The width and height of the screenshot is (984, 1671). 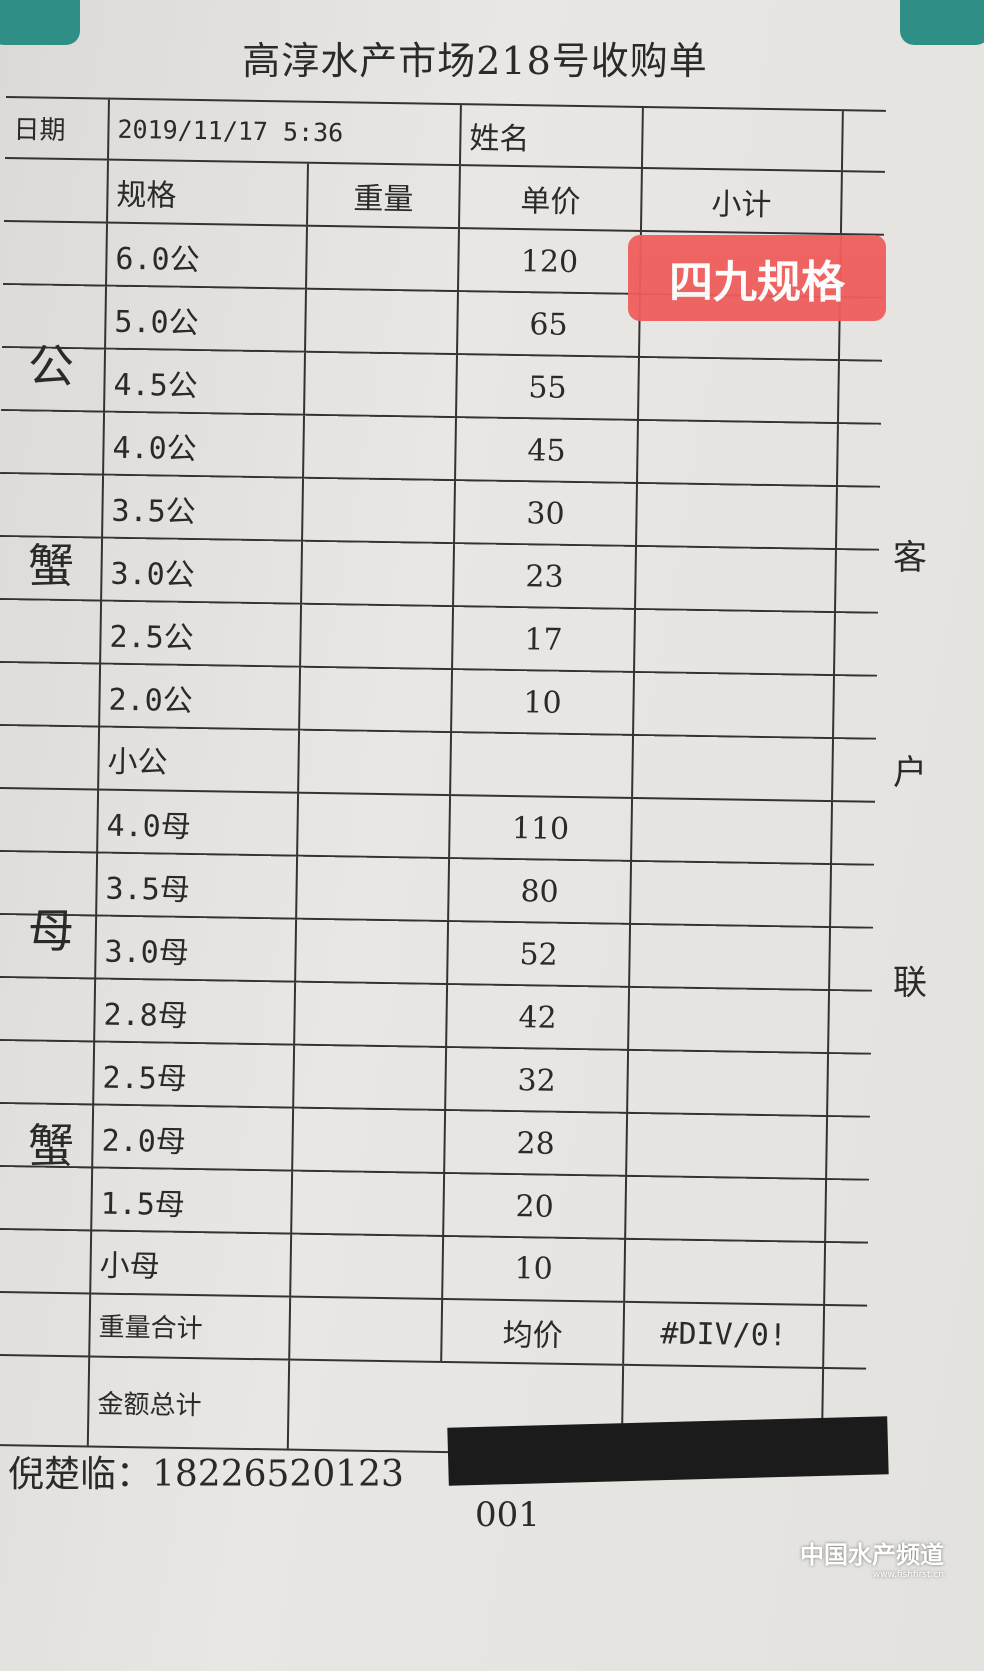 I want to click on price-cell: 65, so click(x=549, y=325).